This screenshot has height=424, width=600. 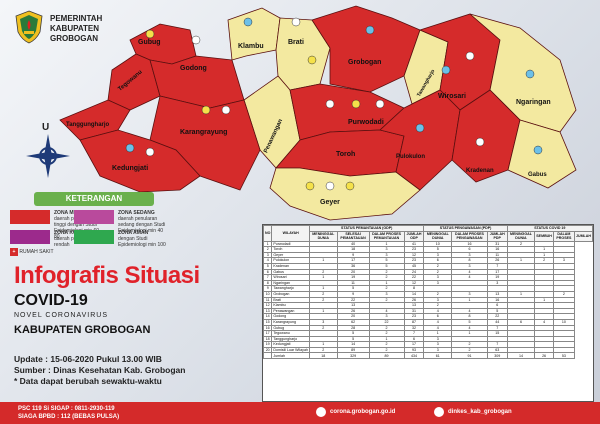 What do you see at coordinates (290, 339) in the screenshot?
I see `table-cell: Tanggungharjo` at bounding box center [290, 339].